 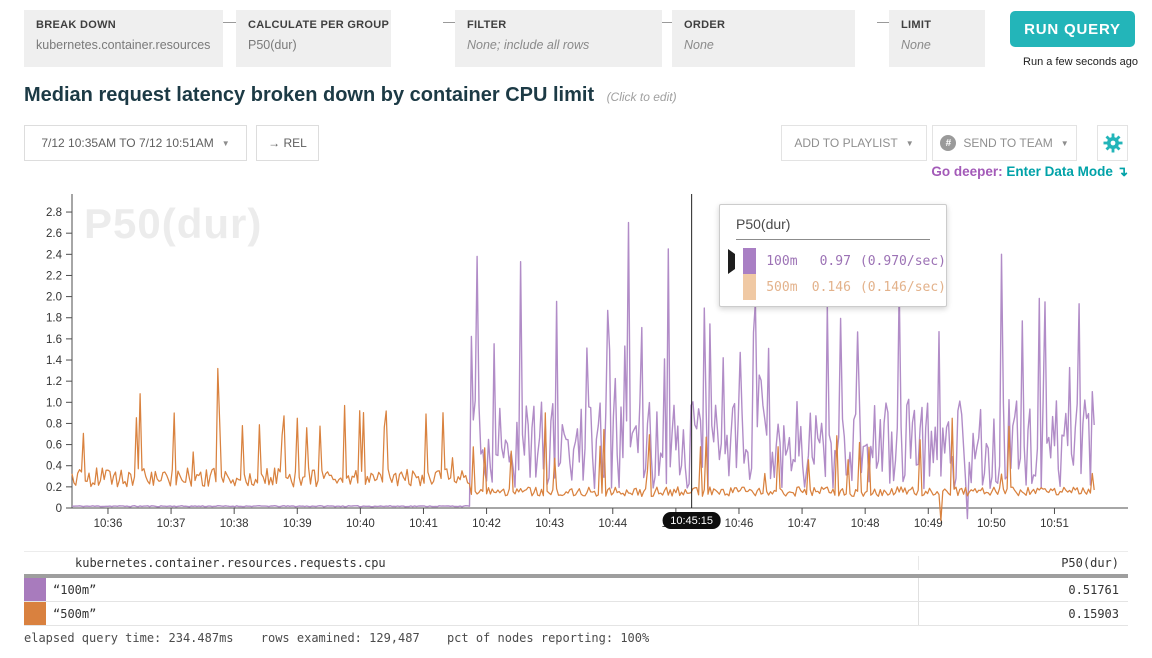 What do you see at coordinates (173, 223) in the screenshot?
I see `chart-watermark: P50(dur)` at bounding box center [173, 223].